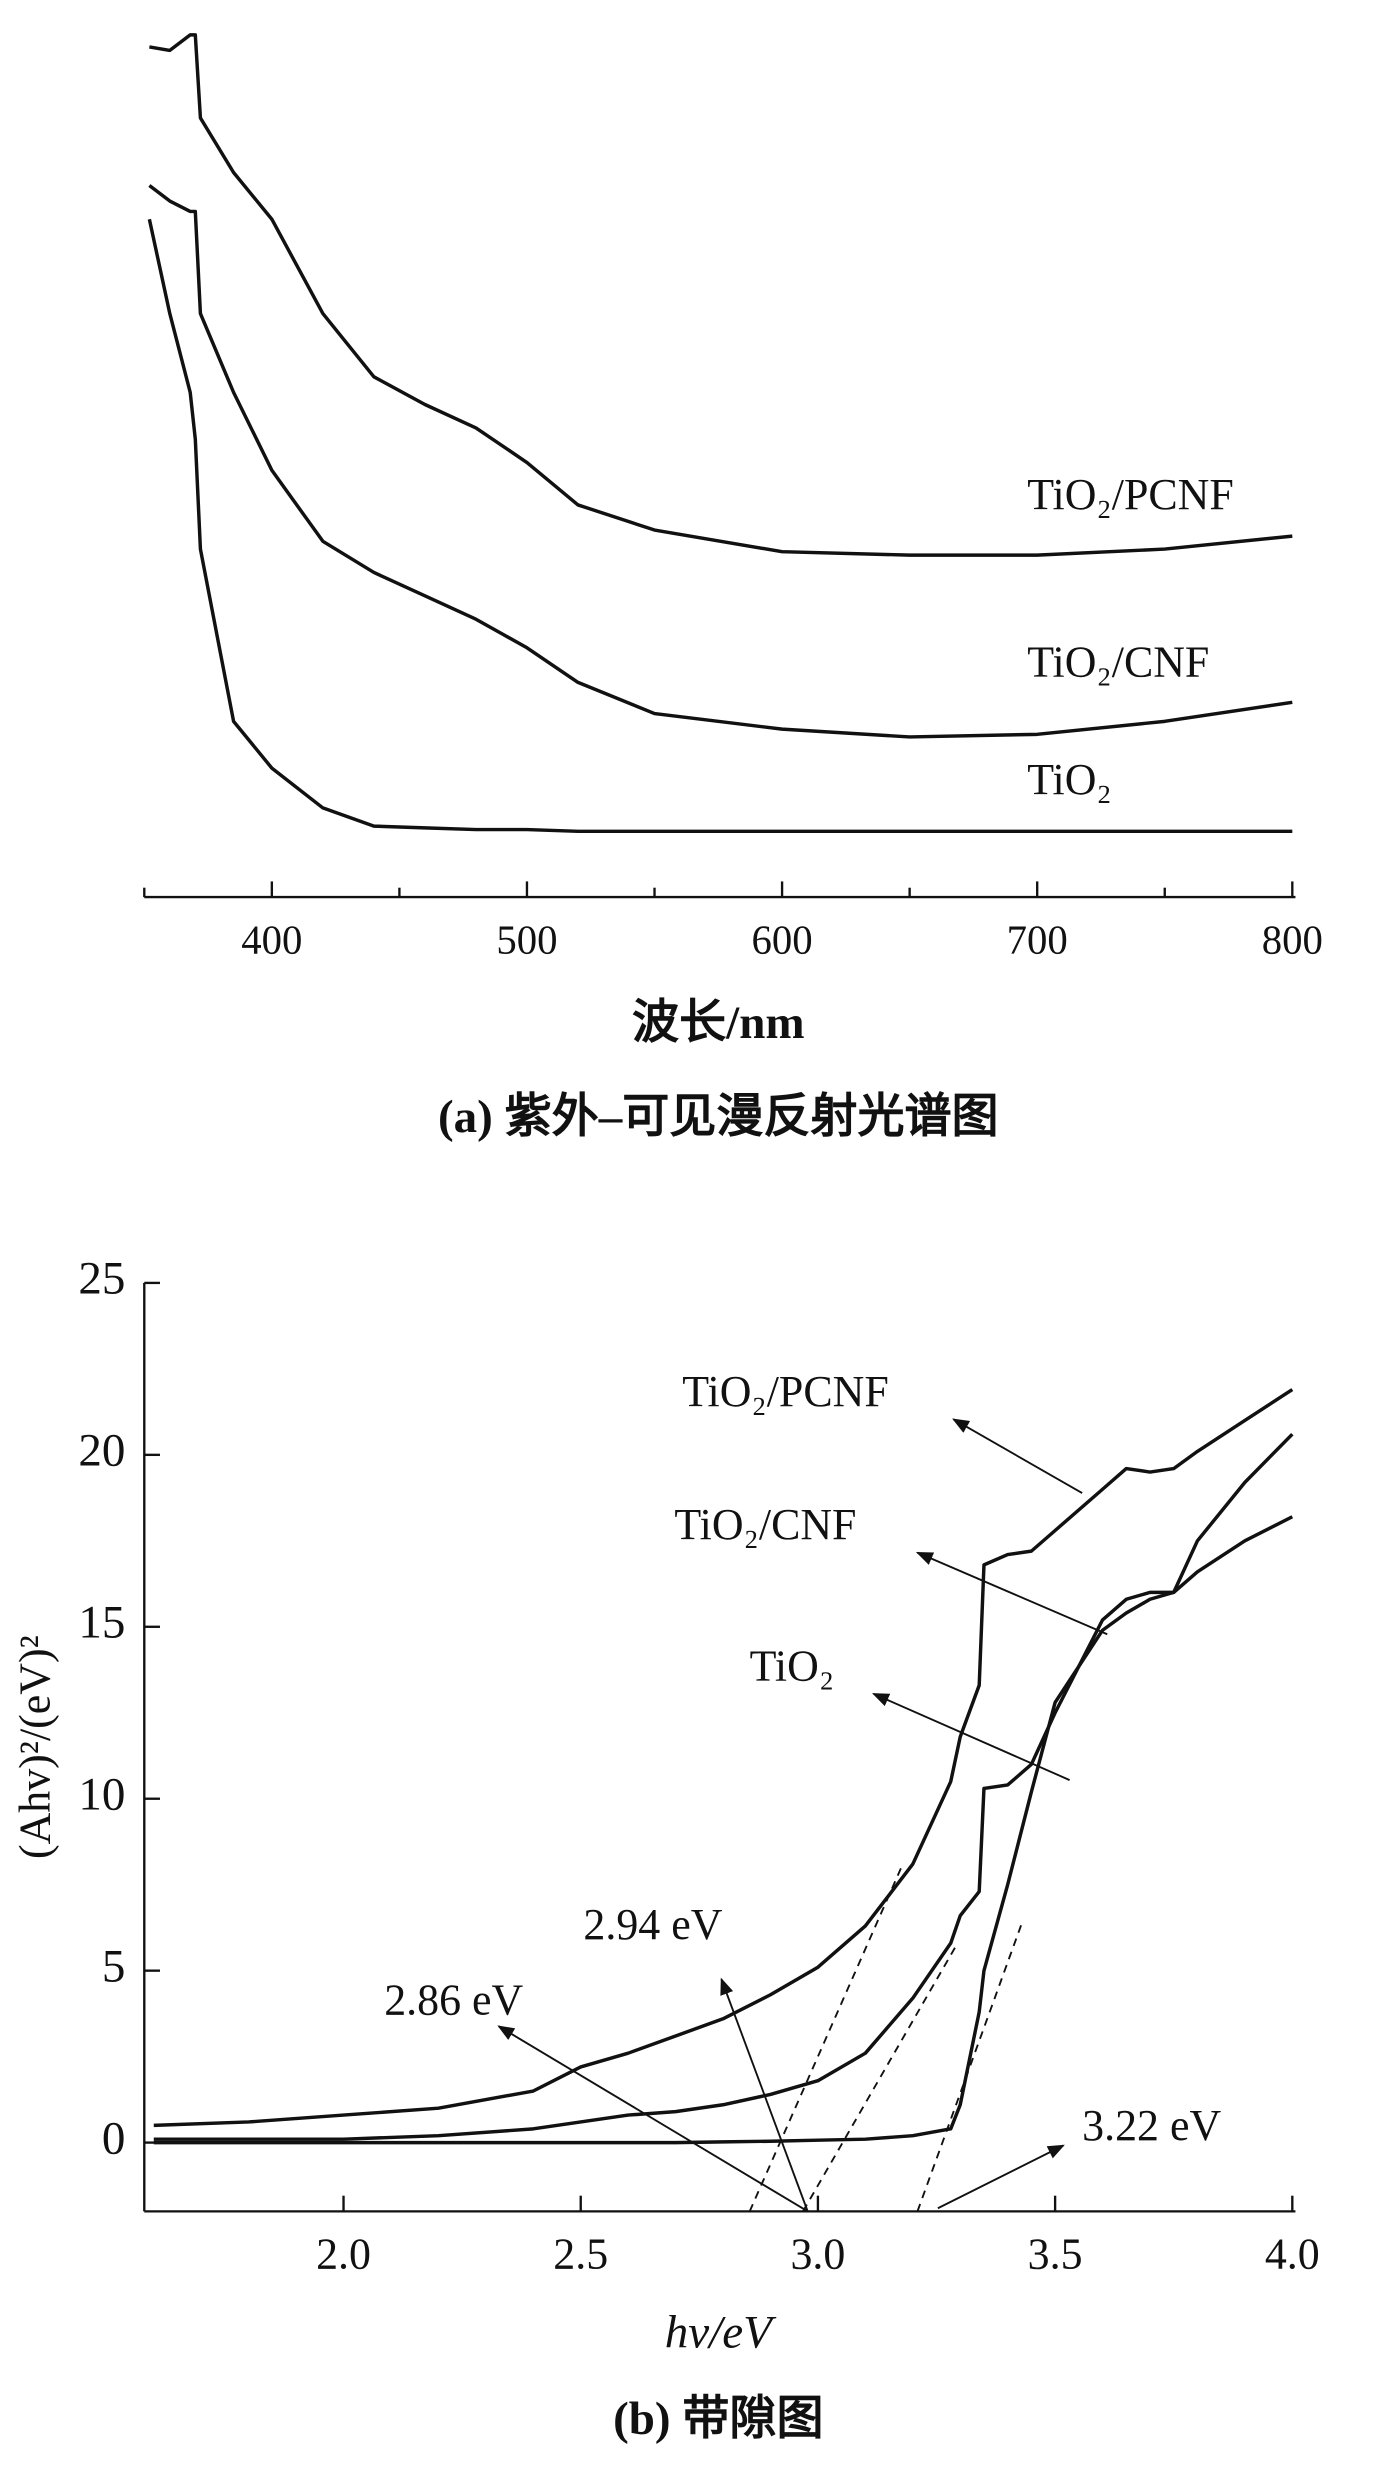 Image resolution: width=1377 pixels, height=2478 pixels. Describe the element at coordinates (101, 1795) in the screenshot. I see `y-tick-label: 10` at that location.